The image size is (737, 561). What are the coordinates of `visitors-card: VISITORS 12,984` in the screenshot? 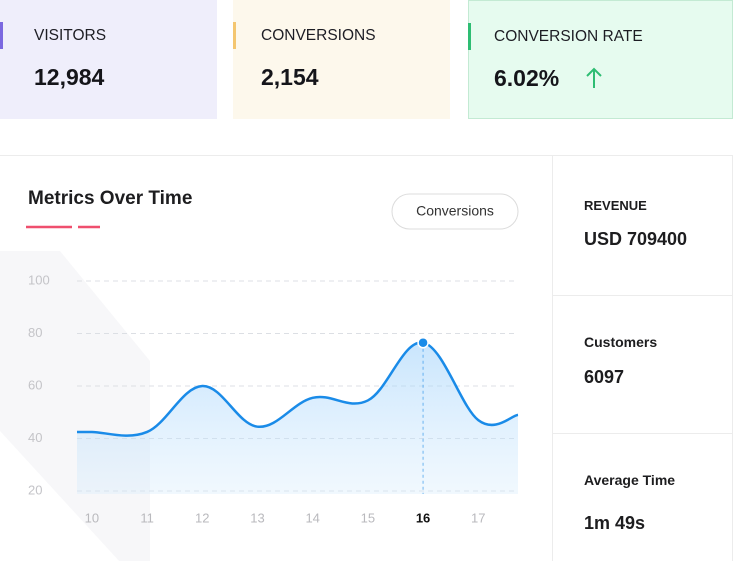 It's located at (108, 59).